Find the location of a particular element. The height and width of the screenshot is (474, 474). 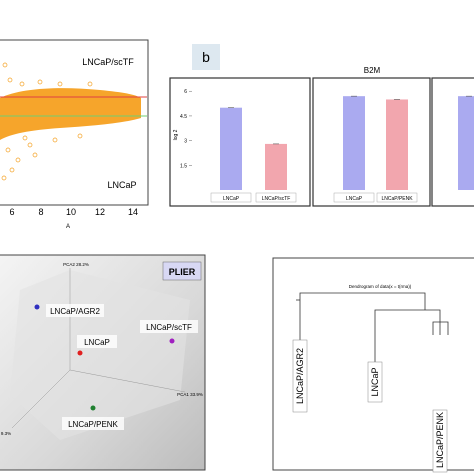

badge is located at coordinates (182, 271).